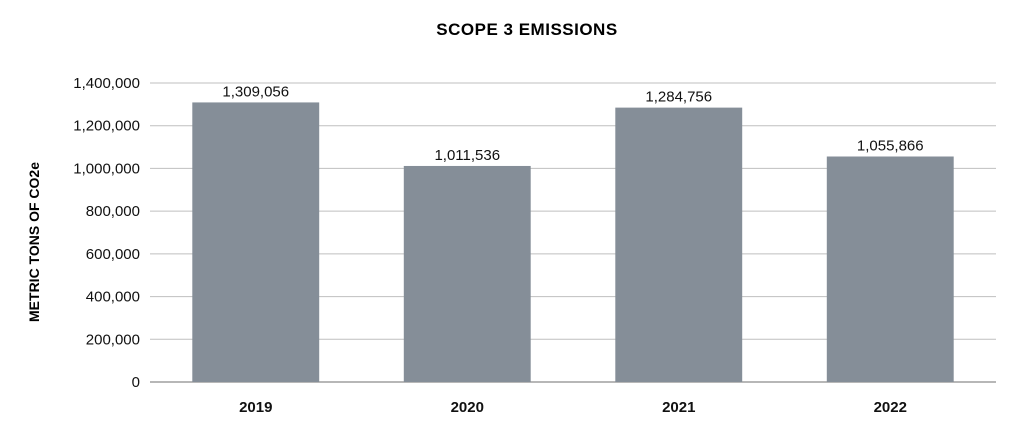 The width and height of the screenshot is (1024, 433). What do you see at coordinates (678, 407) in the screenshot?
I see `category-label-2021: 2021` at bounding box center [678, 407].